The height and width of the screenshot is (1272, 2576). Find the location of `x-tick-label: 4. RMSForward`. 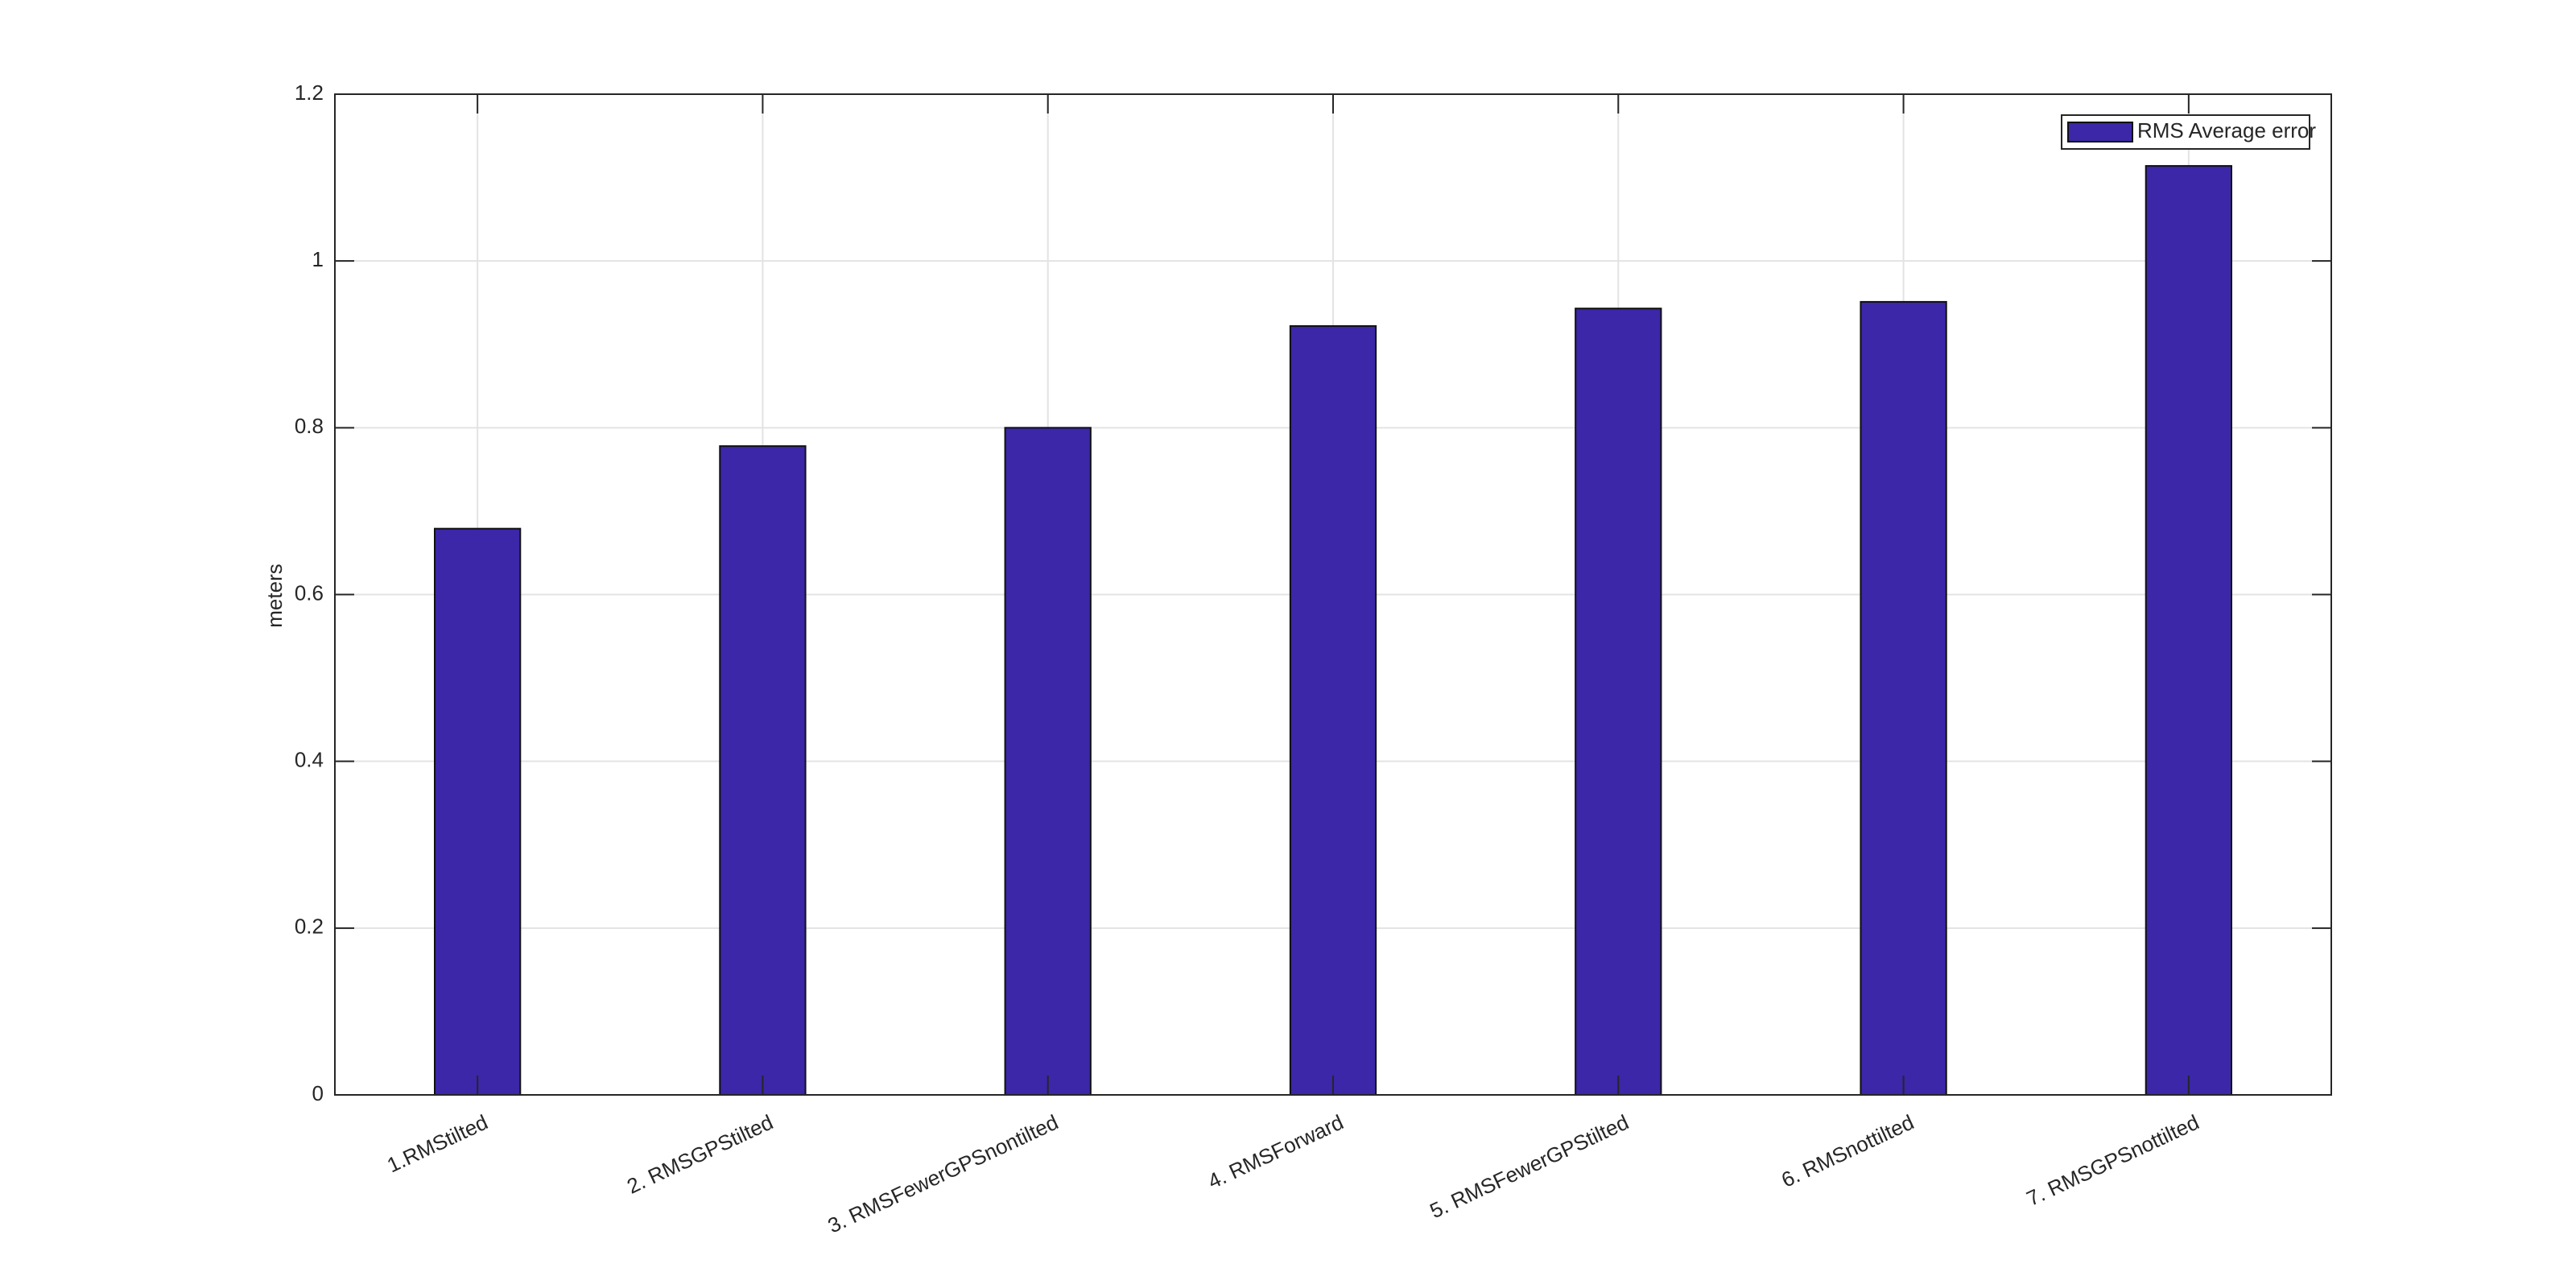

x-tick-label: 4. RMSForward is located at coordinates (1276, 1151).